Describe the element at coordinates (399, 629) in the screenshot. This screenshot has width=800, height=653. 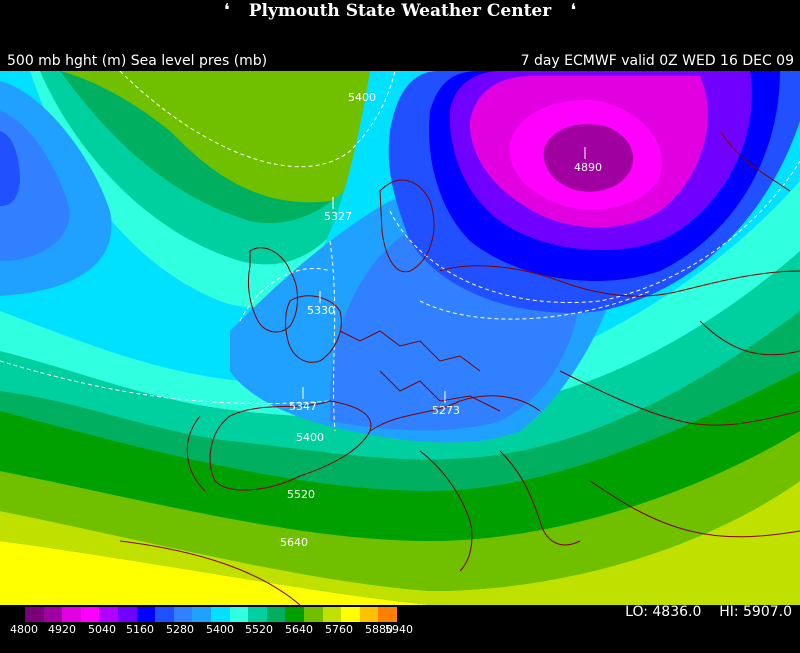
I see `legend-tick-label: 5940` at that location.